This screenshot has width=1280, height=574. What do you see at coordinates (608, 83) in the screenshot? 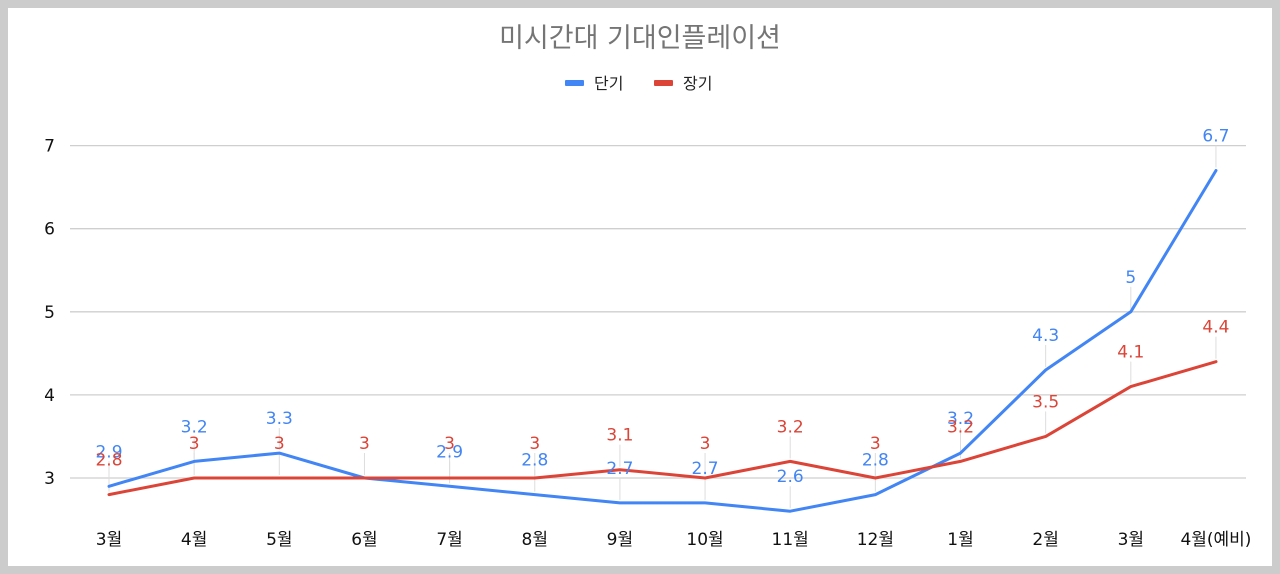
I see `legend-label-short: 단기` at bounding box center [608, 83].